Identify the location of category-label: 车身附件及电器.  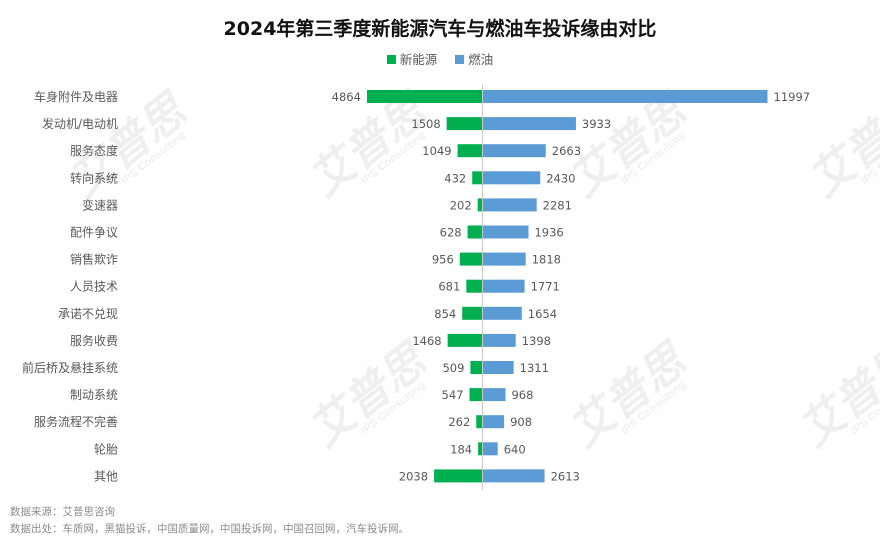
(76, 96).